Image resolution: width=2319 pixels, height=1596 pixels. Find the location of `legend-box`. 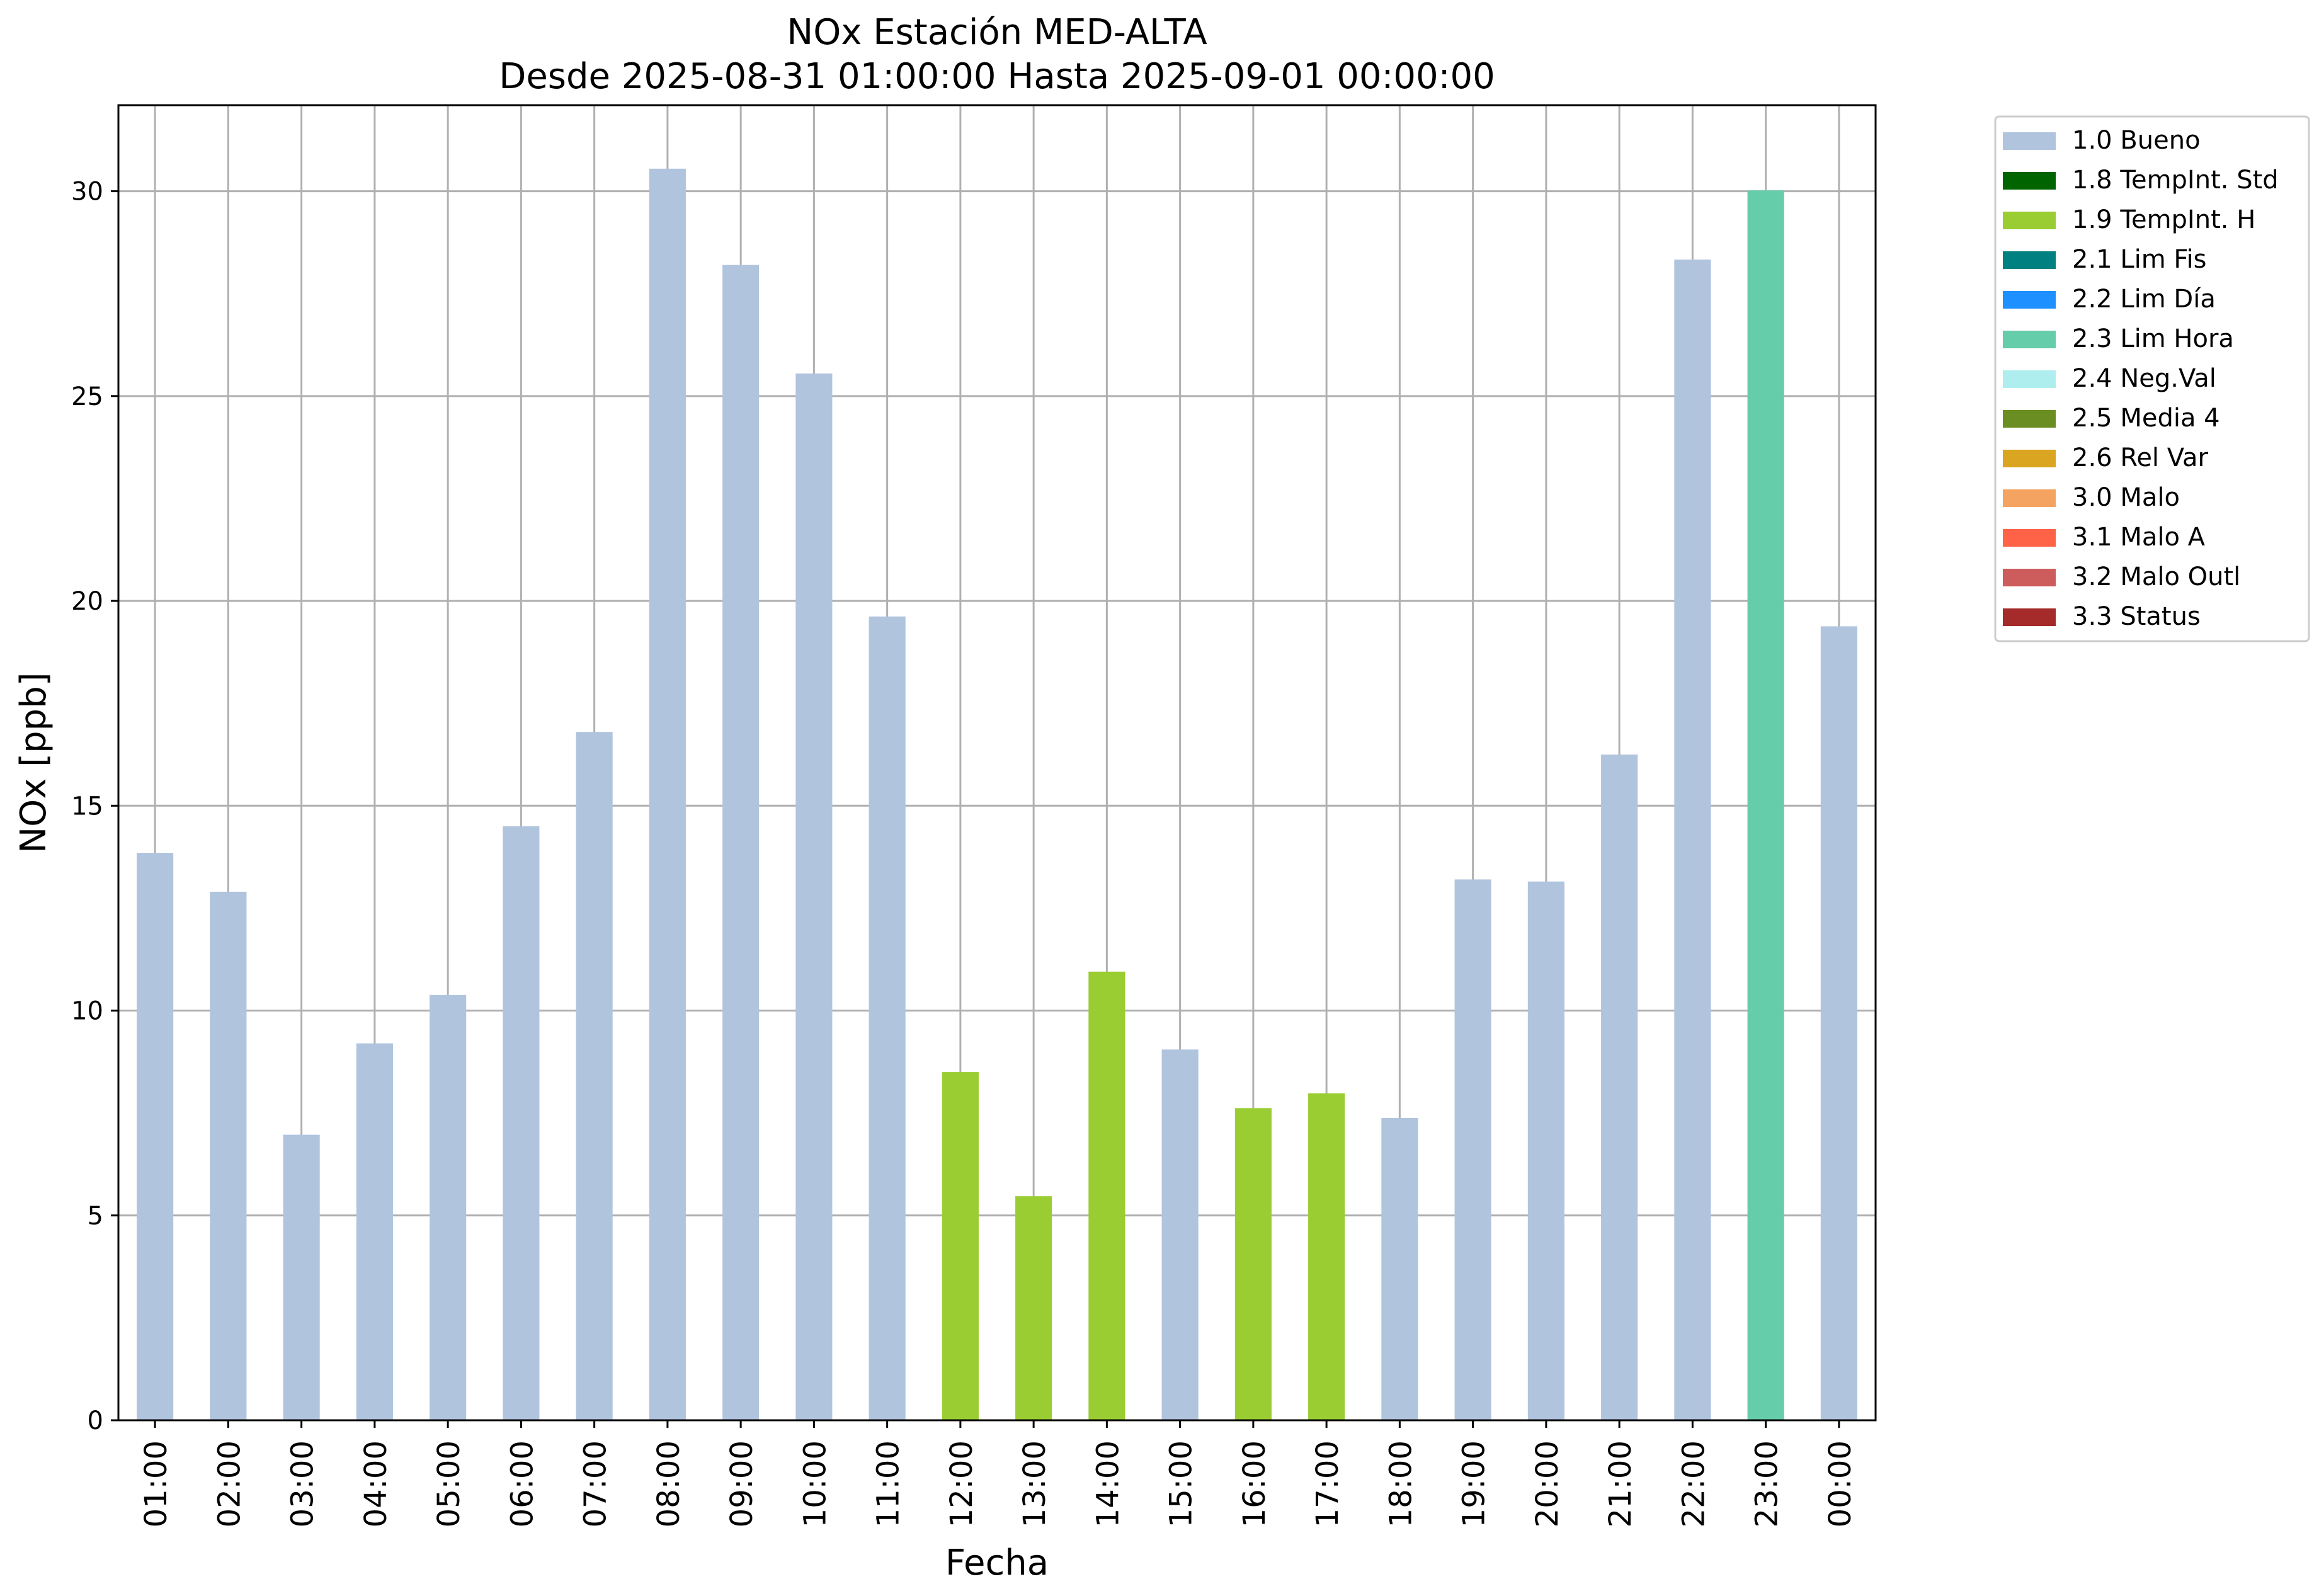

legend-box is located at coordinates (2152, 378).